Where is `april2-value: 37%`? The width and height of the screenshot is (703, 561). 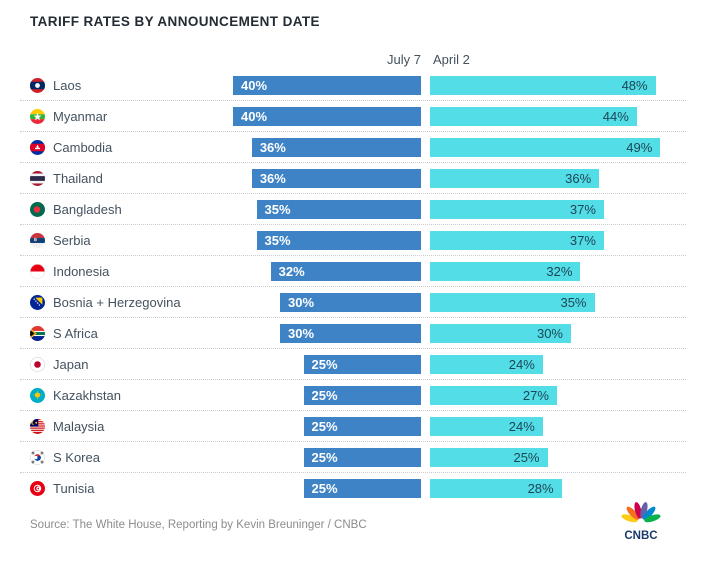
april2-value: 37% is located at coordinates (582, 240).